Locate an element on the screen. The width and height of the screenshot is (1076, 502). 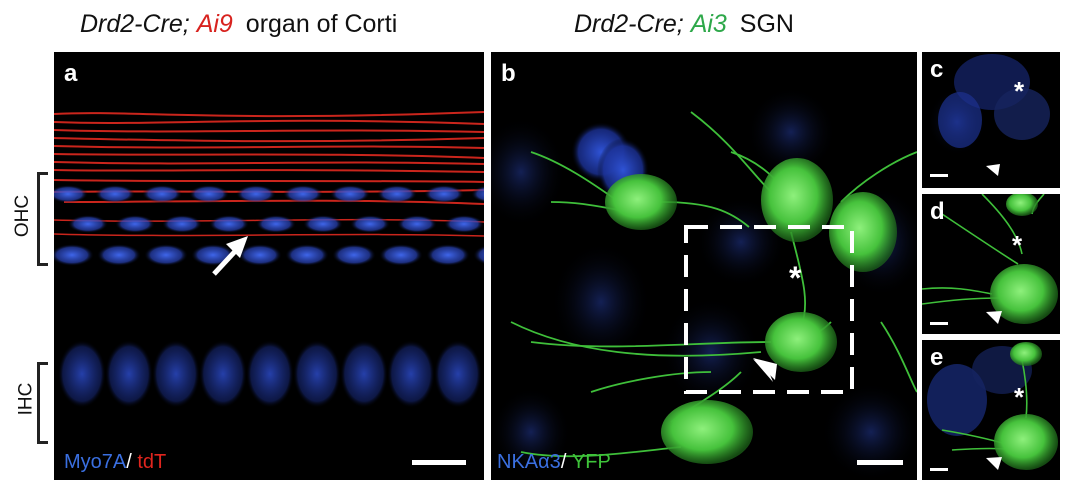
arrow-icon is located at coordinates (230, 256).